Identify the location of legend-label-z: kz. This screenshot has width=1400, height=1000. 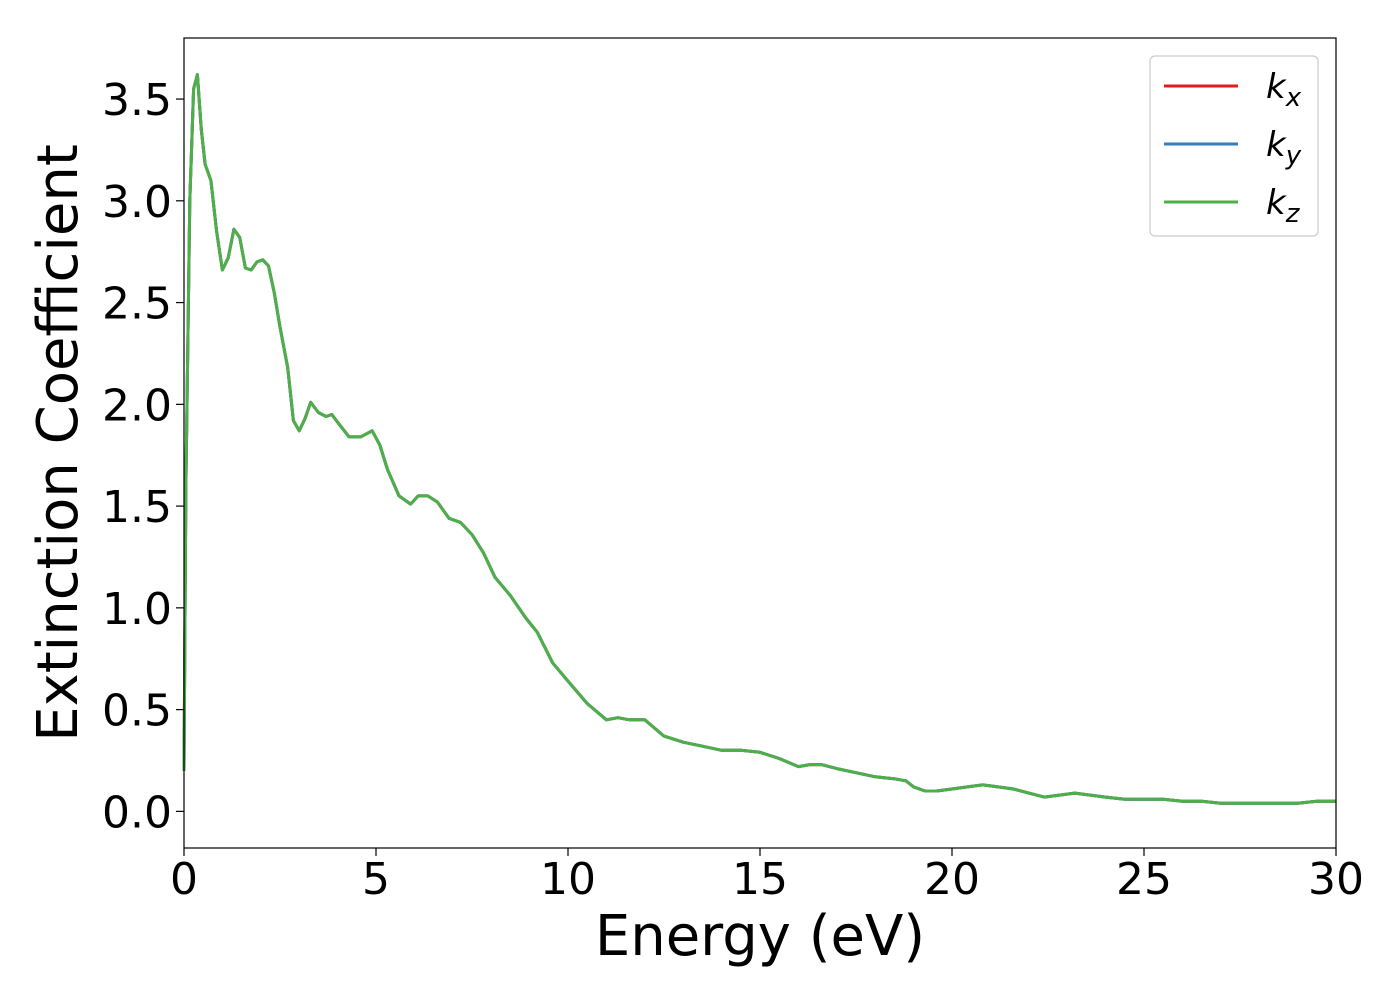
(1283, 206).